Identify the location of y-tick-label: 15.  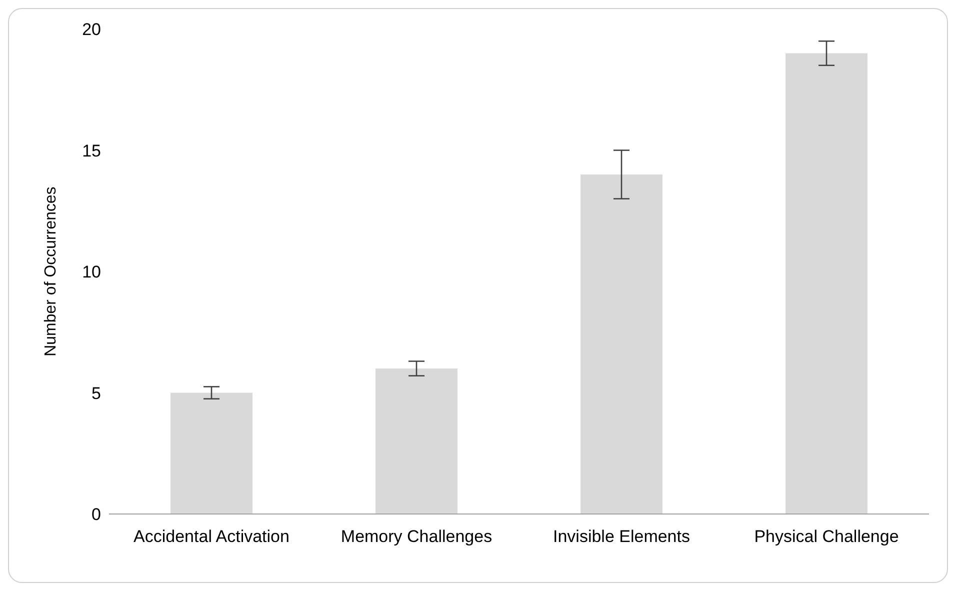
(91, 150).